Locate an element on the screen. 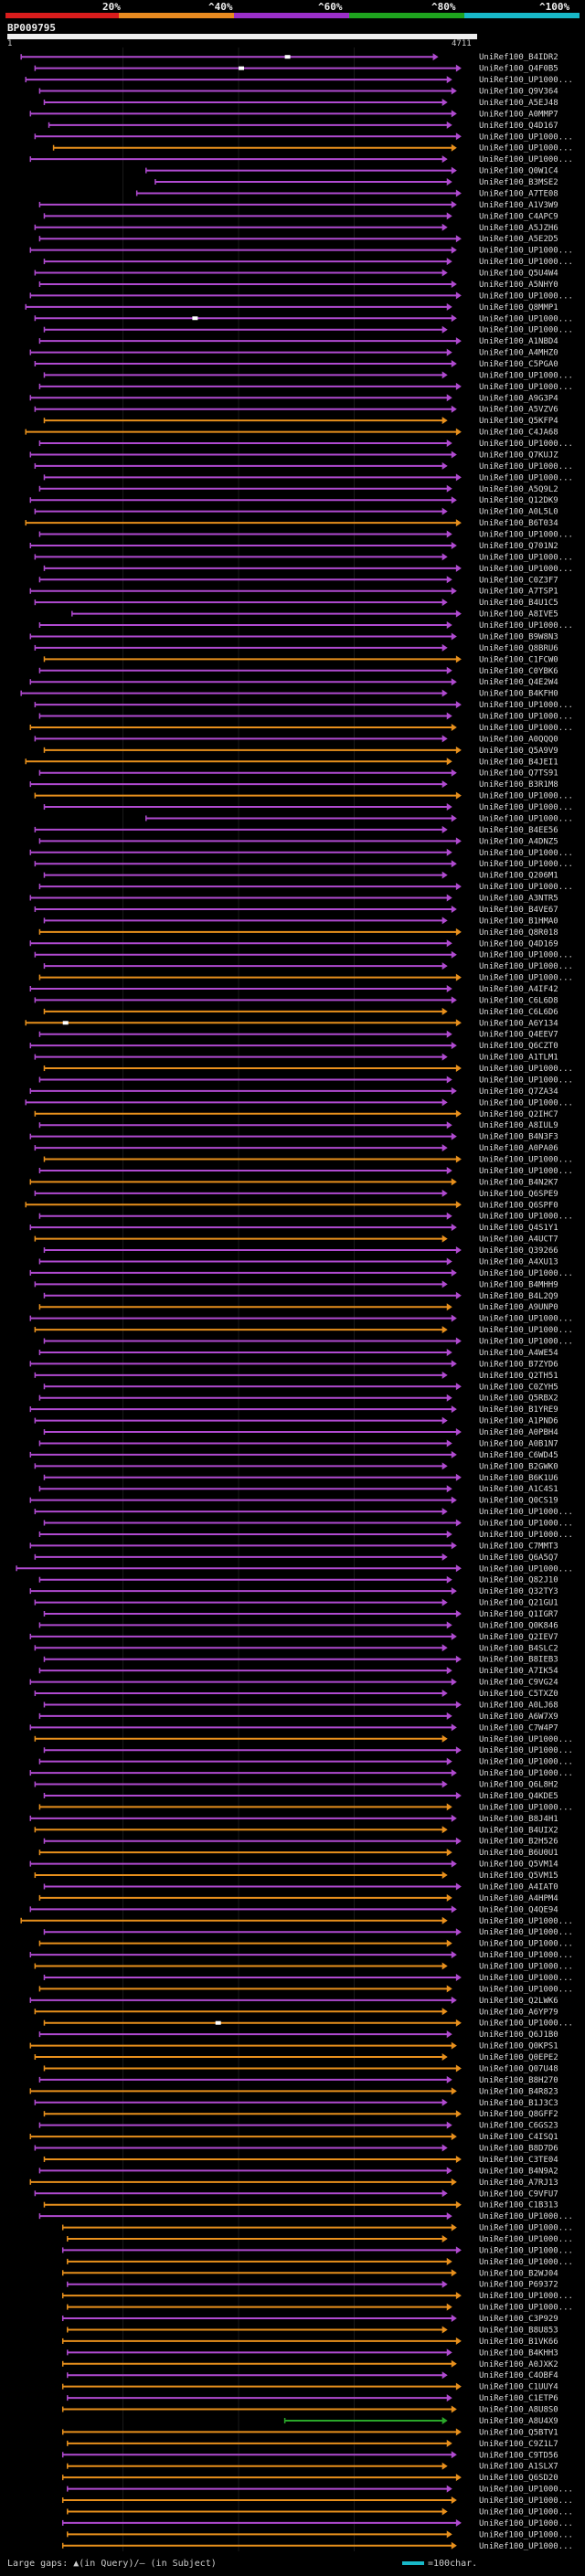 This screenshot has height=2576, width=585. hit-label: UniRef100_Q82J10 is located at coordinates (518, 1580).